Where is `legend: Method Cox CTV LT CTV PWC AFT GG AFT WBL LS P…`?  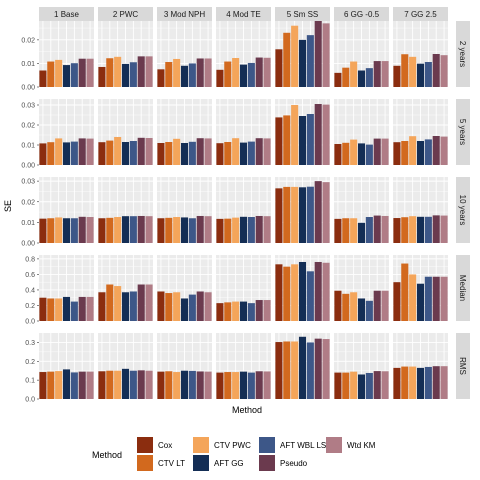 legend: Method Cox CTV LT CTV PWC AFT GG AFT WBL LS P… is located at coordinates (234, 454).